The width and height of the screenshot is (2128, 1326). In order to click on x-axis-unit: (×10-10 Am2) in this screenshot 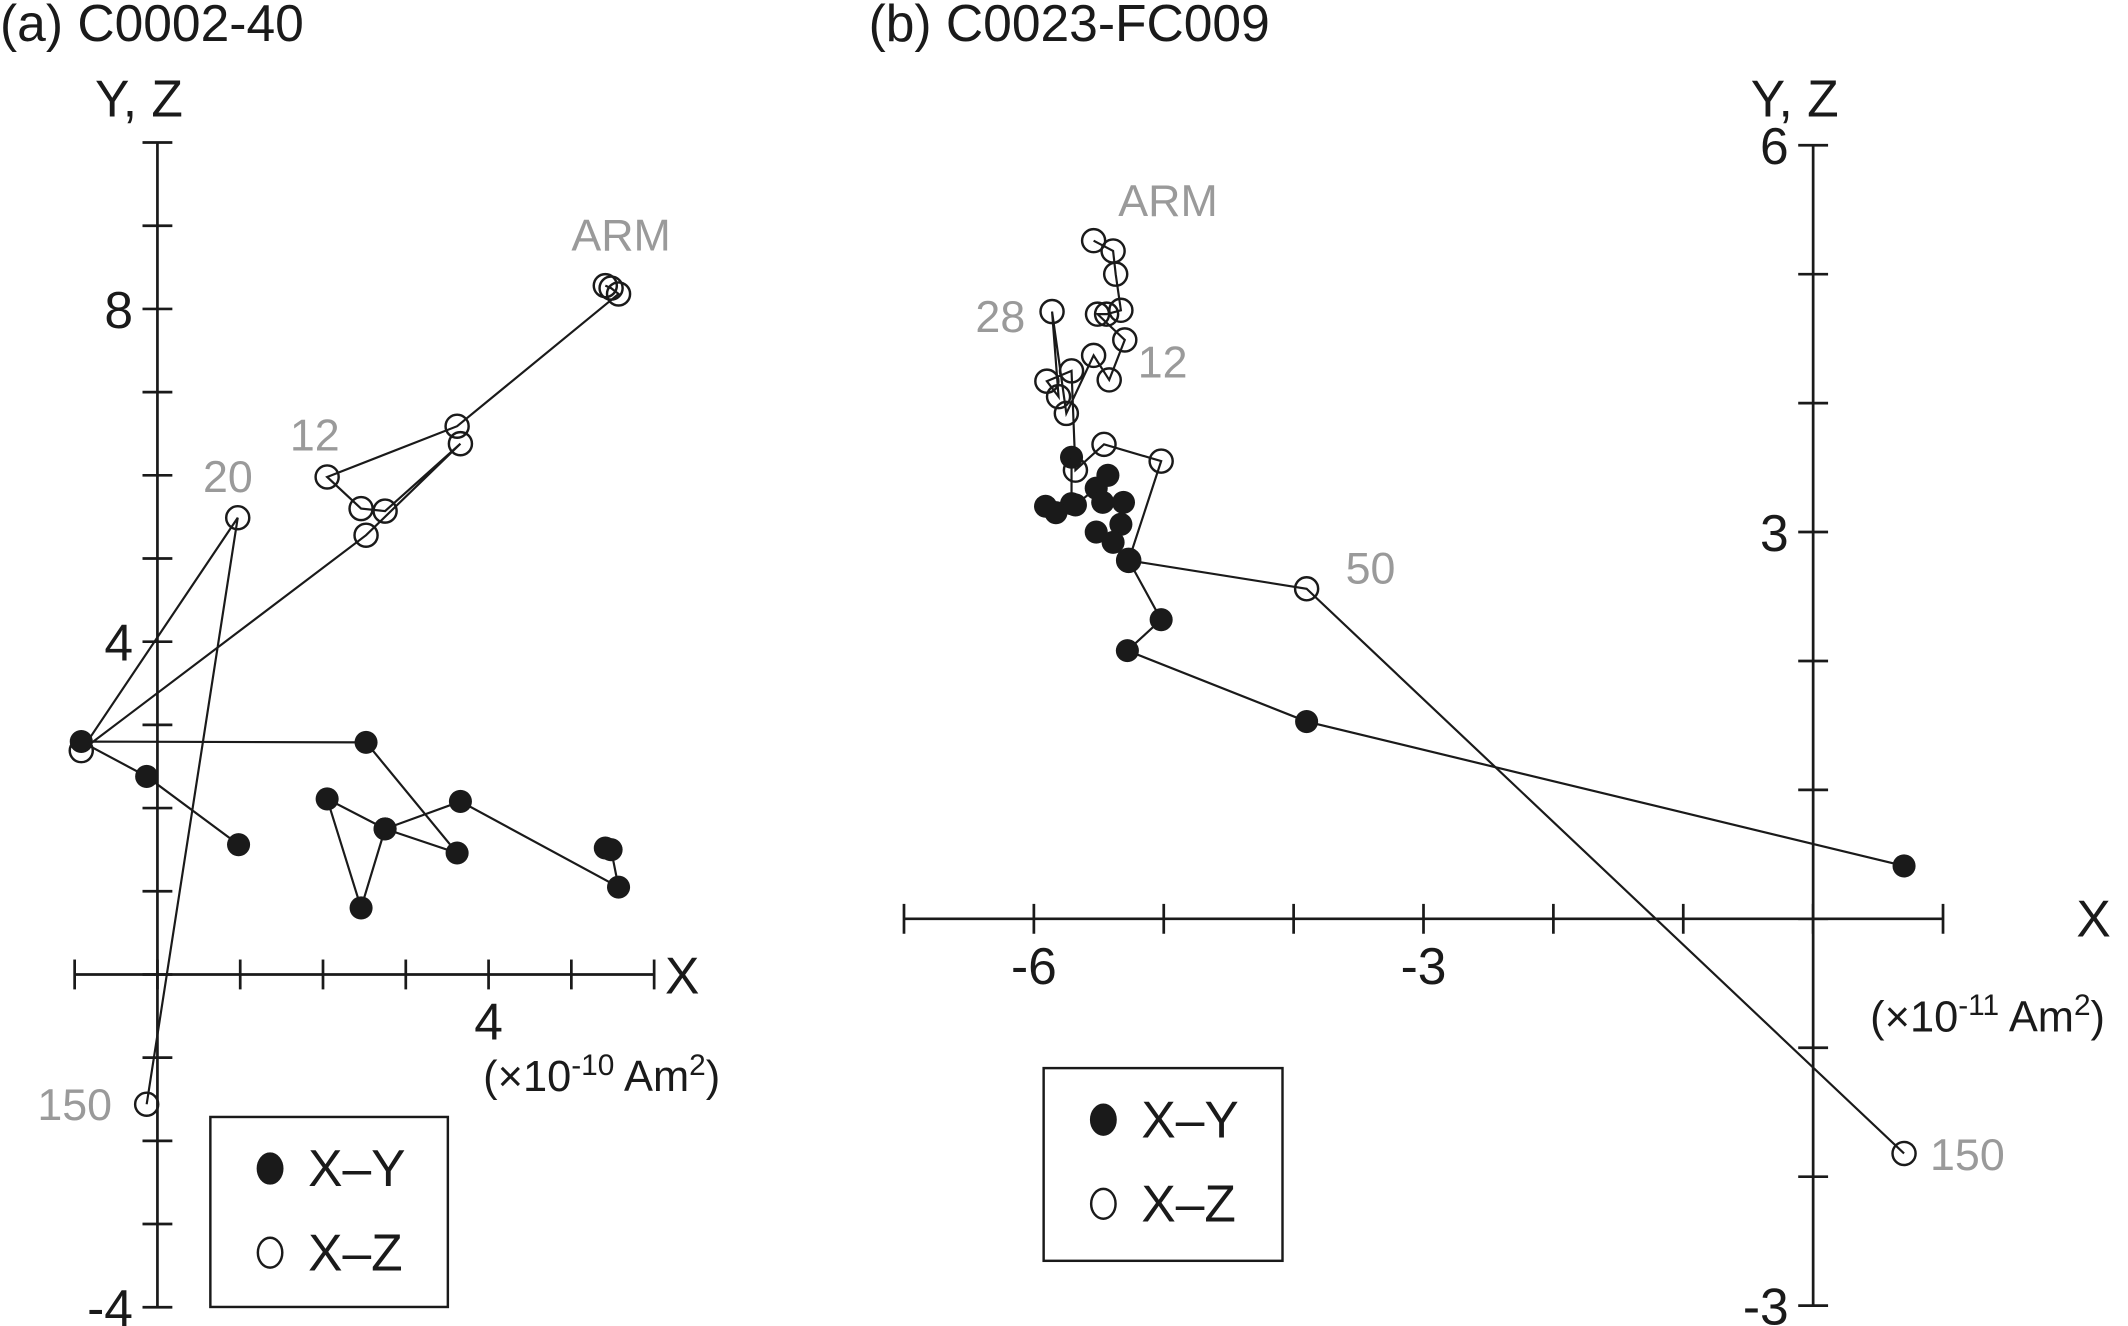, I will do `click(601, 1075)`.